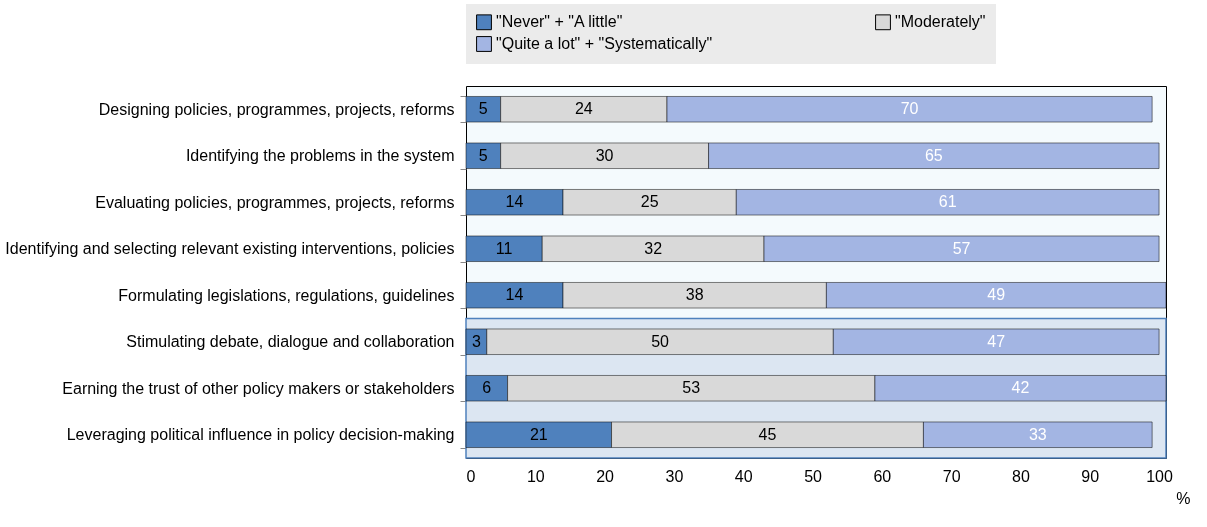  I want to click on data-label: 53, so click(691, 388).